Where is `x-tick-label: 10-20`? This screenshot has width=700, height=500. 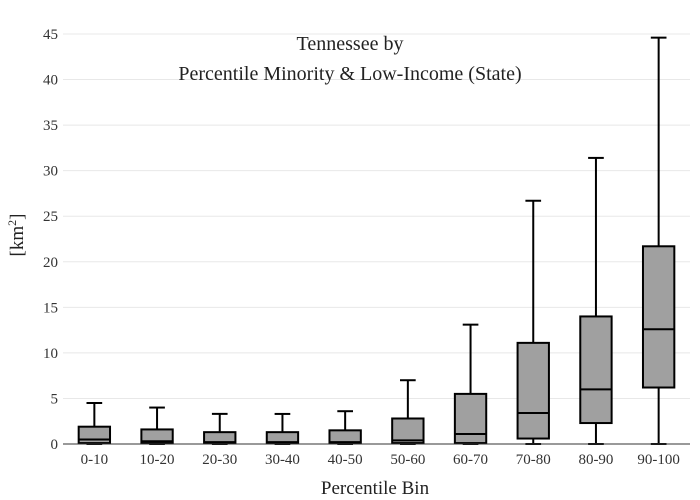 x-tick-label: 10-20 is located at coordinates (157, 460).